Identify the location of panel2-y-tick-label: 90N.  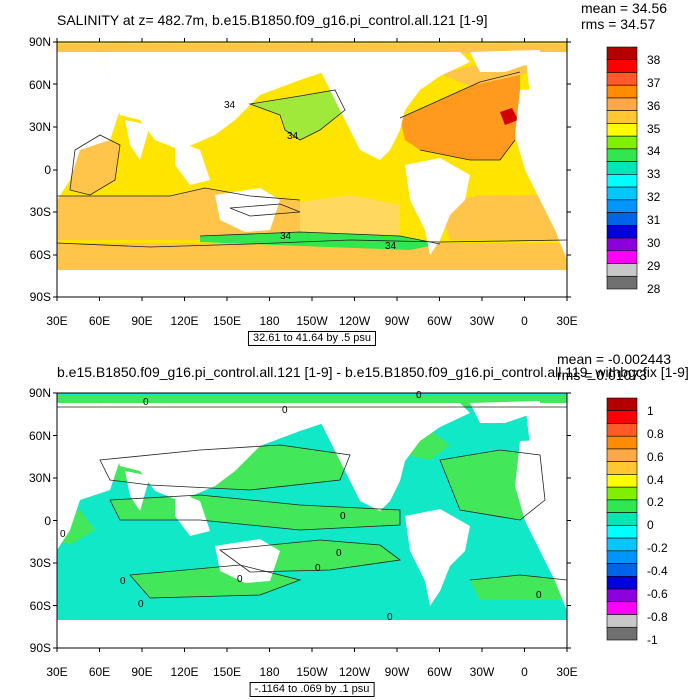
(39, 393).